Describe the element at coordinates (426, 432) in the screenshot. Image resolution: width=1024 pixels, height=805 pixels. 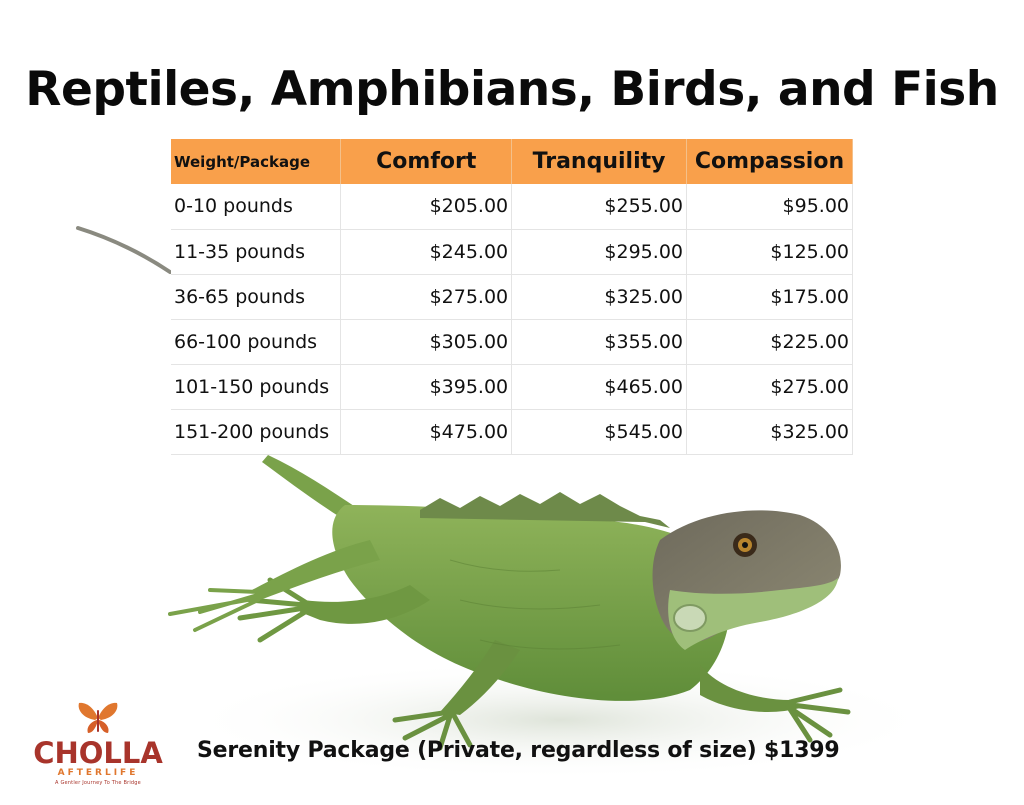
I see `comfort-price: $475.00` at that location.